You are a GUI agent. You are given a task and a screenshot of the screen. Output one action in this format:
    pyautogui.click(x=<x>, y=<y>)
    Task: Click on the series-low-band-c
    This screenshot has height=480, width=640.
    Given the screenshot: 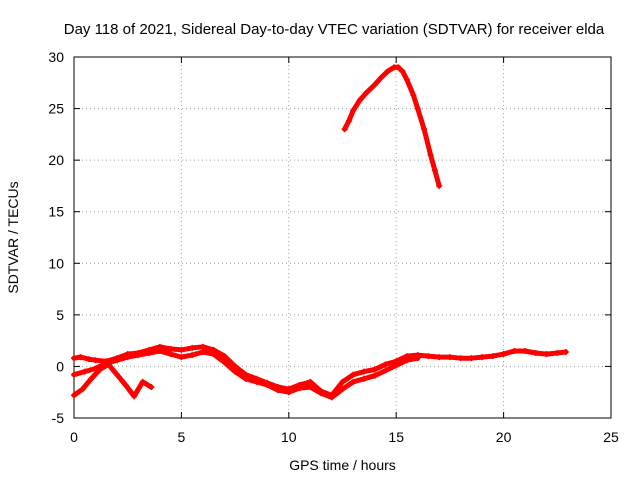 What is the action you would take?
    pyautogui.click(x=113, y=380)
    